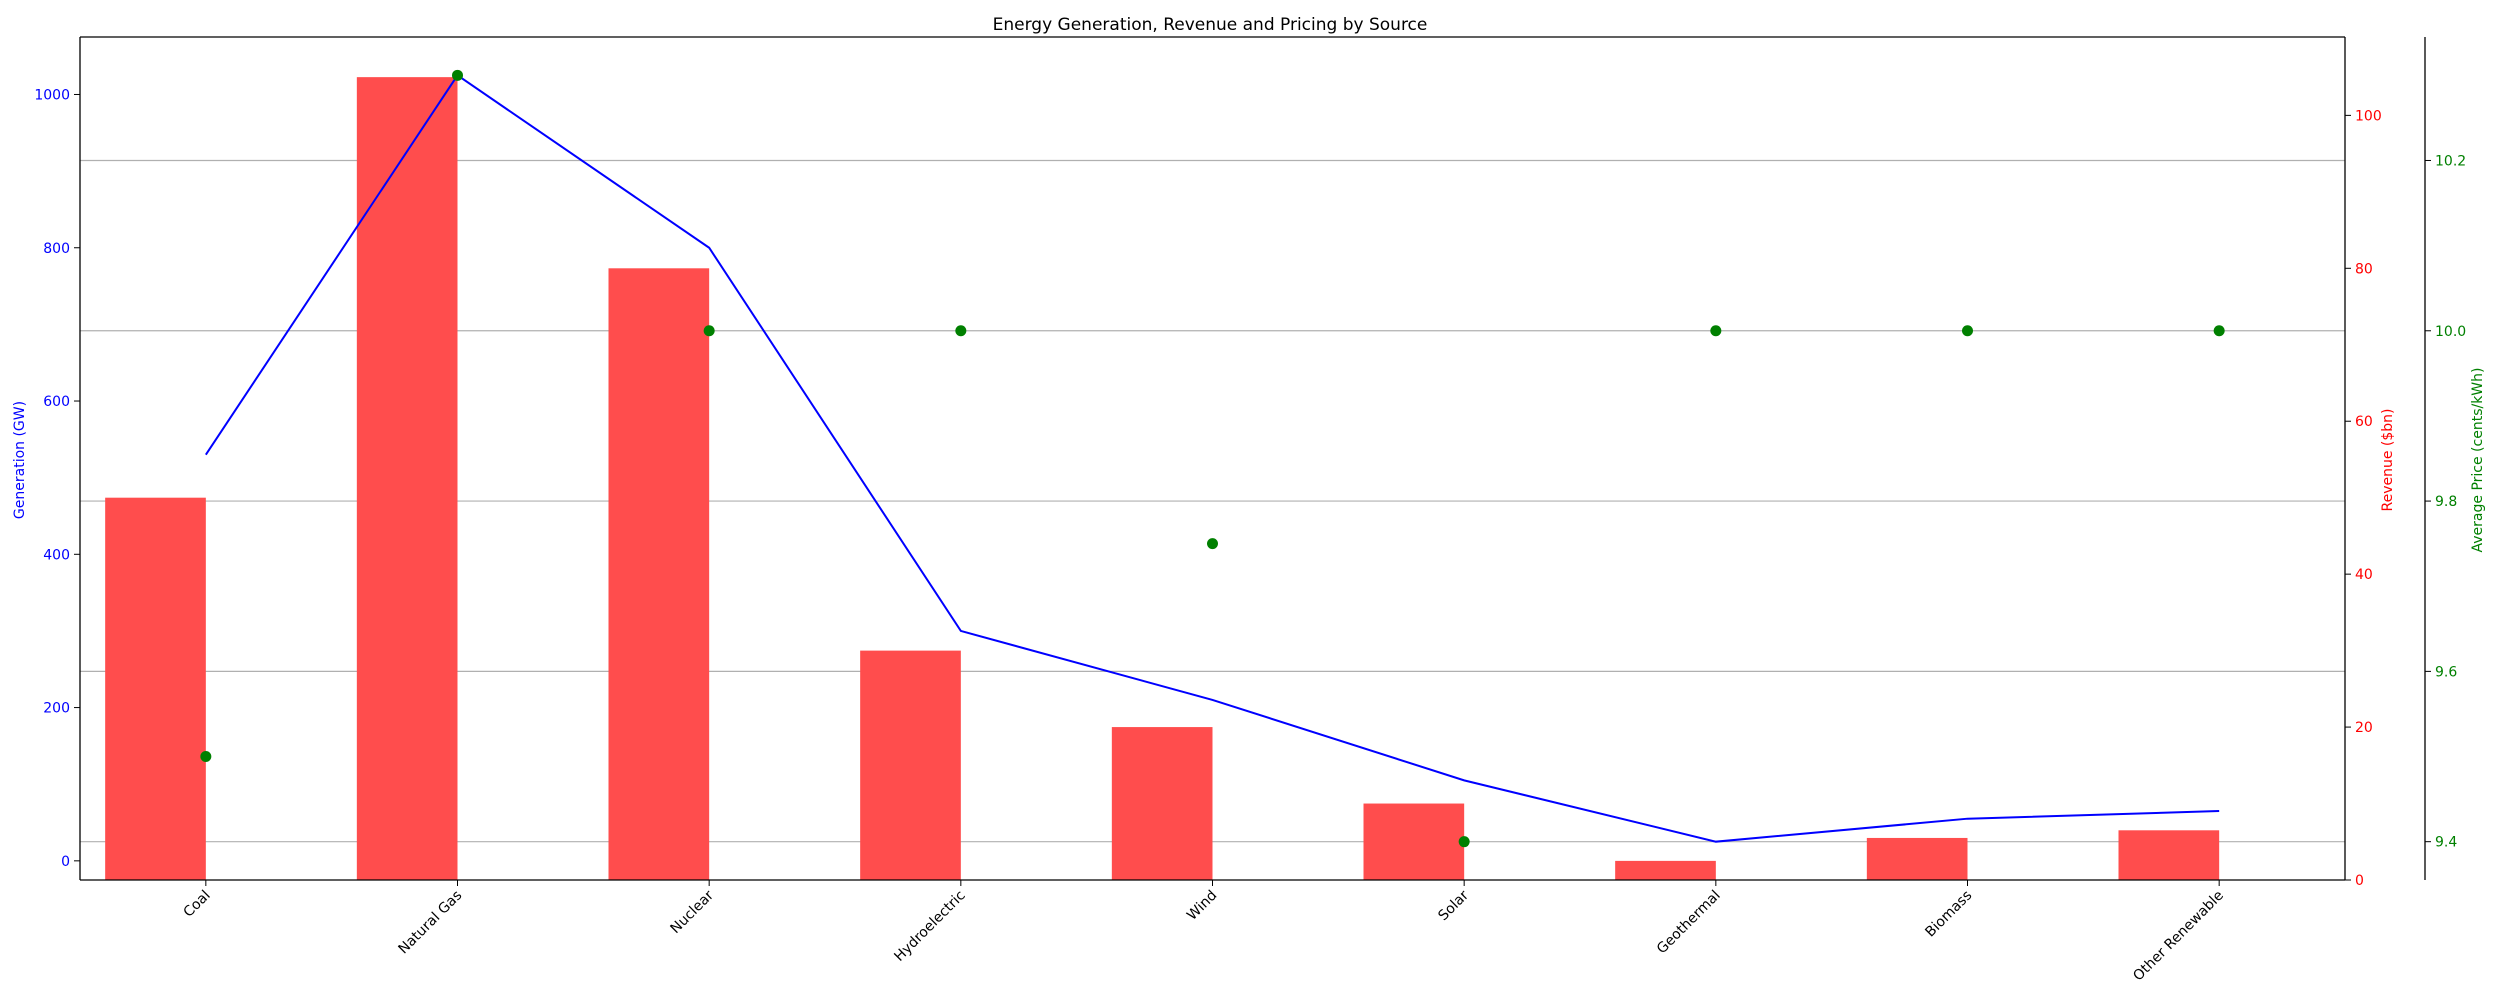  I want to click on outer-tick-label-9-4: 9.4, so click(2446, 843).